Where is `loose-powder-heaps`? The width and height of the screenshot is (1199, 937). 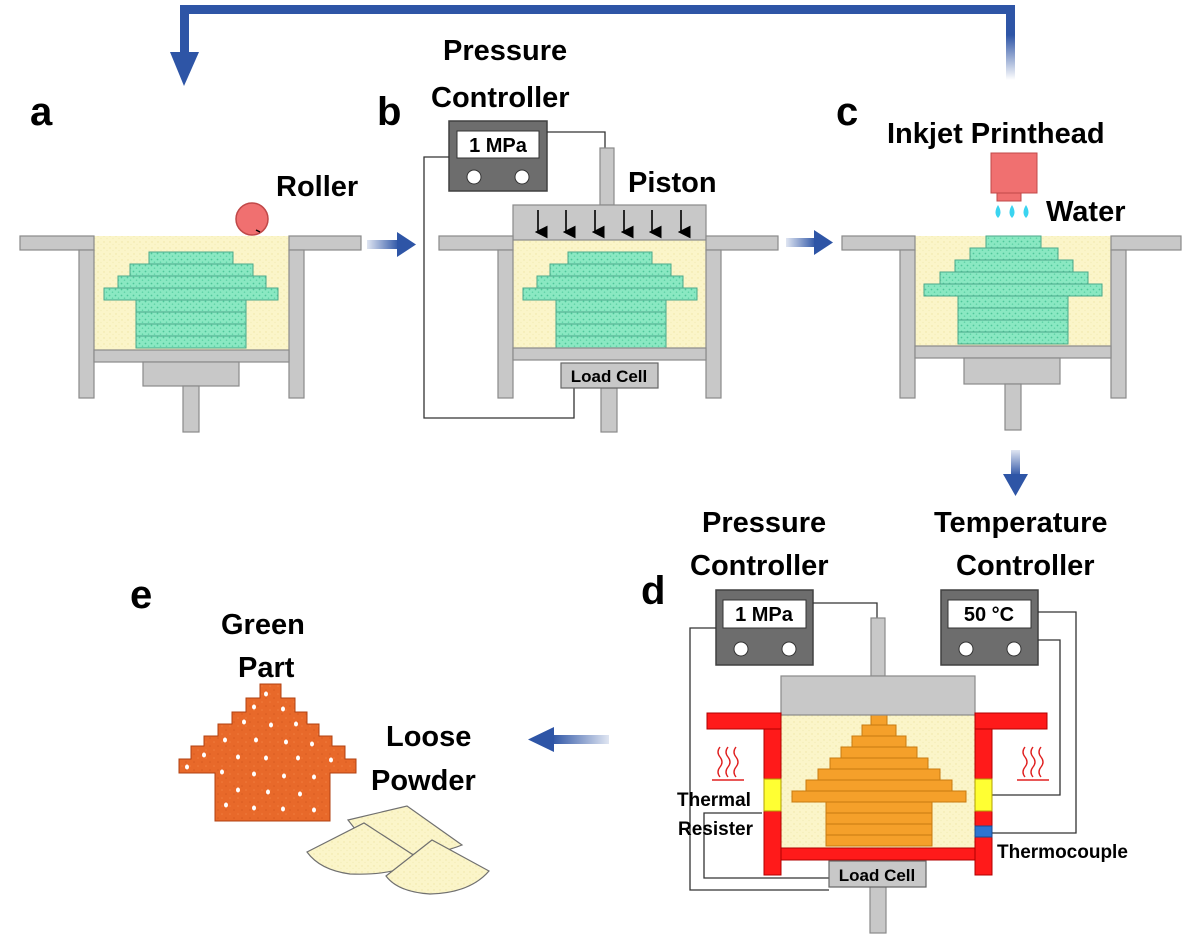 loose-powder-heaps is located at coordinates (398, 850).